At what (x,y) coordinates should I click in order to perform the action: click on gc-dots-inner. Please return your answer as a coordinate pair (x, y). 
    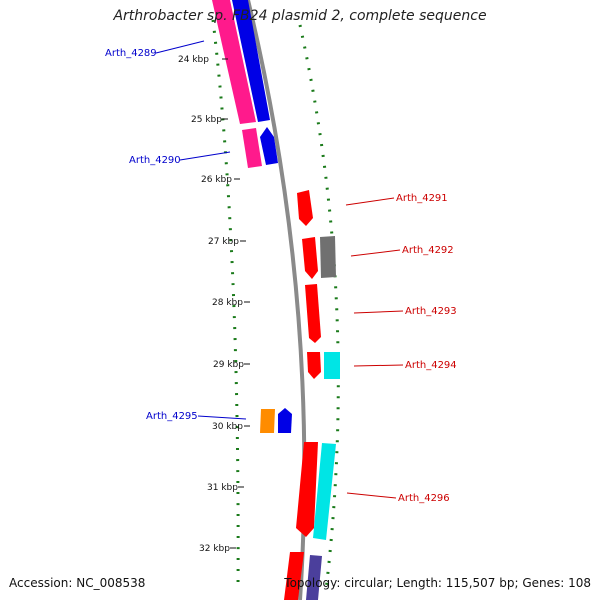
    Looking at the image, I should click on (225, 305).